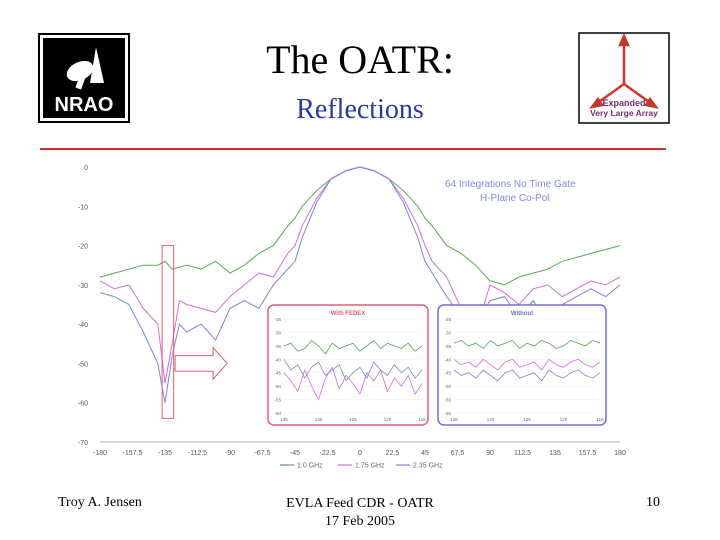  I want to click on chart-legend: 1.0 GHz 1.75 GHz 2.35 GHz, so click(361, 466).